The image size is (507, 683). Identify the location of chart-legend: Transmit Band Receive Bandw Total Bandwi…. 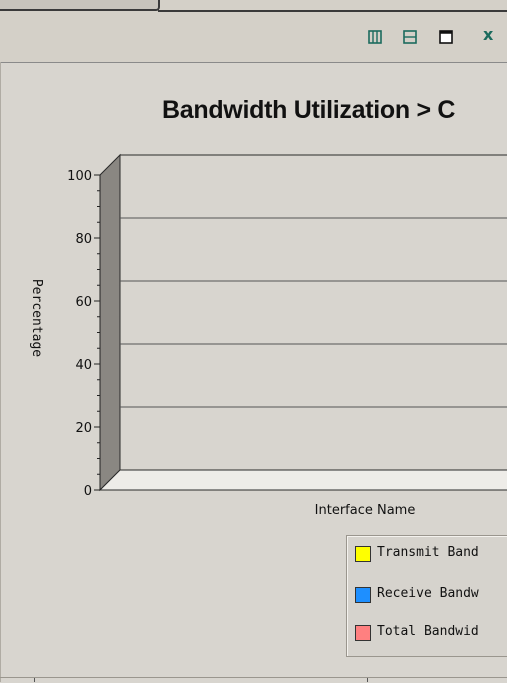
(426, 596).